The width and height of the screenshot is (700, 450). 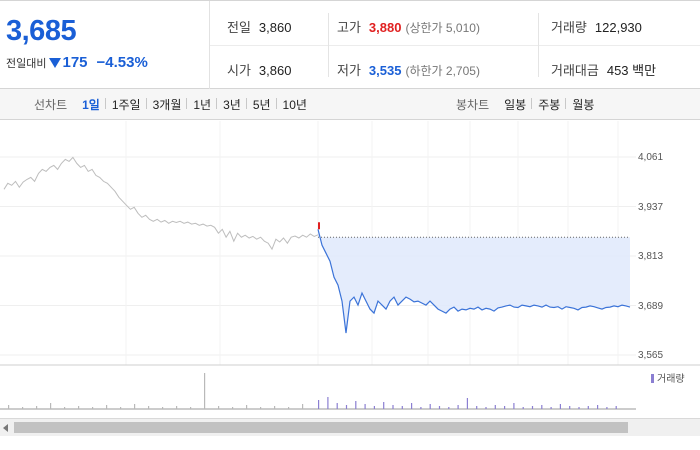 I want to click on line-chart-title: 선차트, so click(x=51, y=104).